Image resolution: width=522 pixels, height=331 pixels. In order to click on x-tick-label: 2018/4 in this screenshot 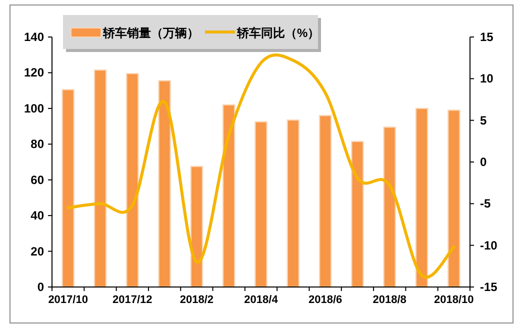, I will do `click(261, 300)`.